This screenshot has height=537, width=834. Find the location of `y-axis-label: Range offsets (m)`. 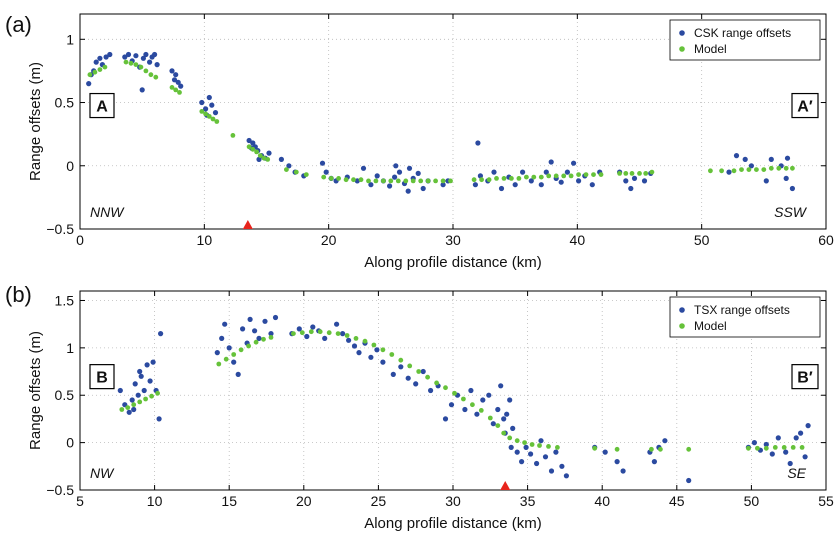

y-axis-label: Range offsets (m) is located at coordinates (35, 121).